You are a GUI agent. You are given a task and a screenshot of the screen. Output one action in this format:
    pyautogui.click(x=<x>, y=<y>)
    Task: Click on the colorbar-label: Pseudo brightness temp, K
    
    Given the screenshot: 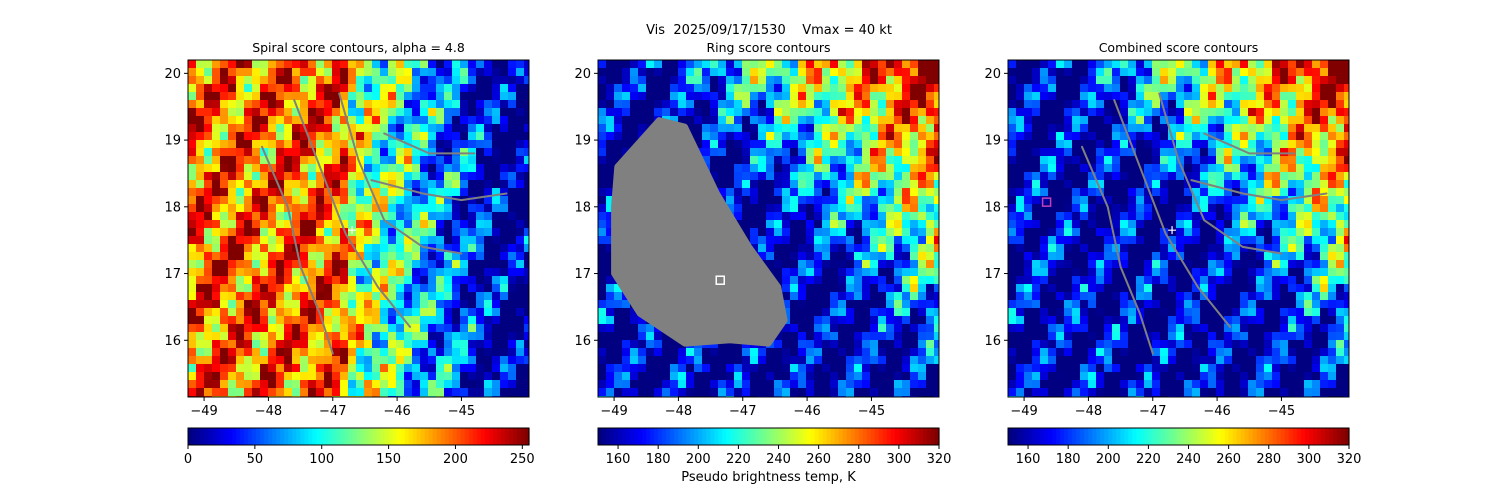 What is the action you would take?
    pyautogui.click(x=768, y=477)
    